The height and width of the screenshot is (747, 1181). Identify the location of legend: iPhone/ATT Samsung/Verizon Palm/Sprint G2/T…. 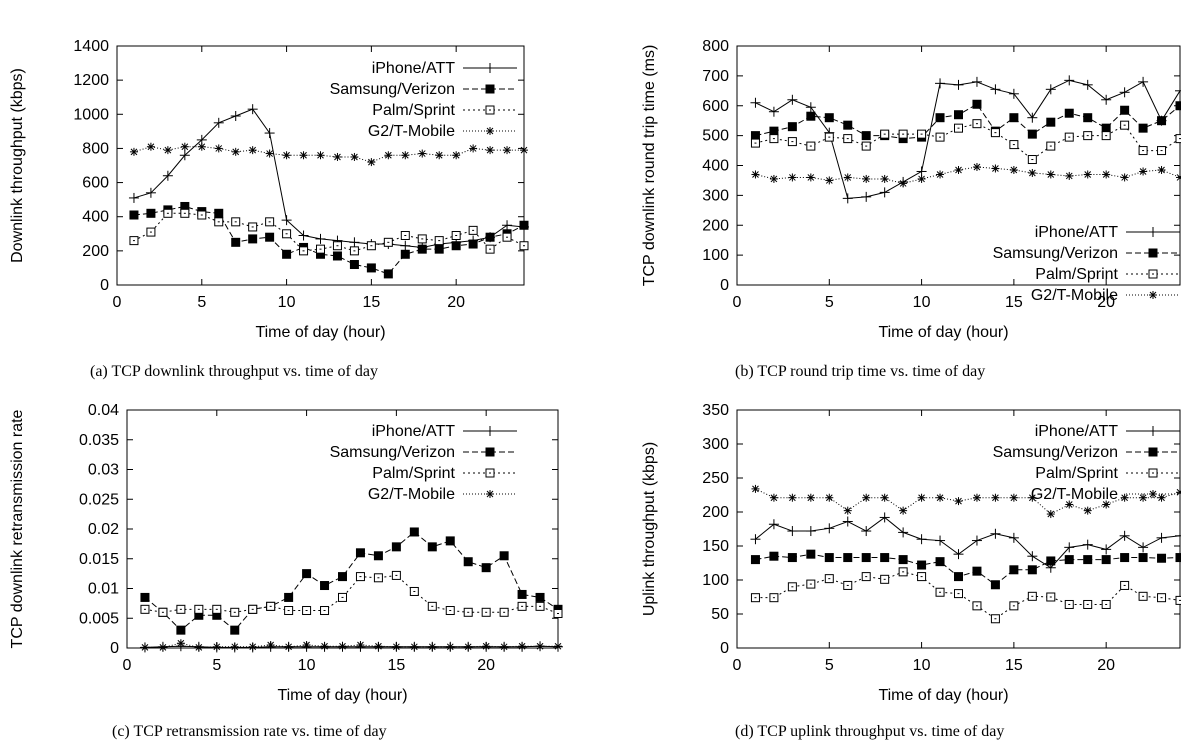
(1086, 264).